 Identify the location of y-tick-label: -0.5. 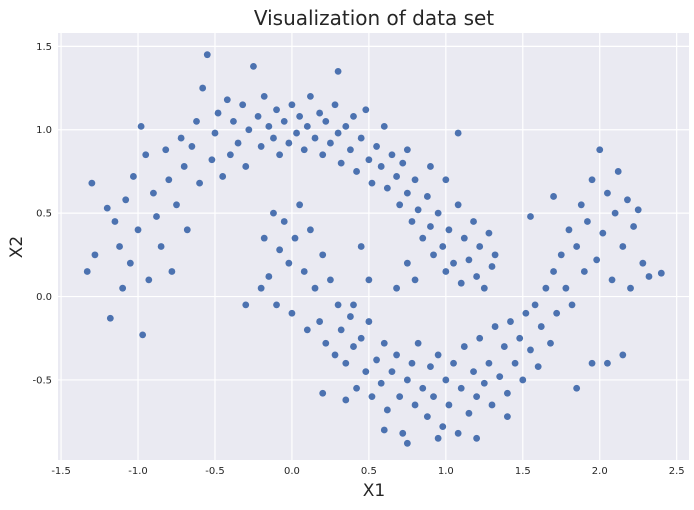
(42, 380).